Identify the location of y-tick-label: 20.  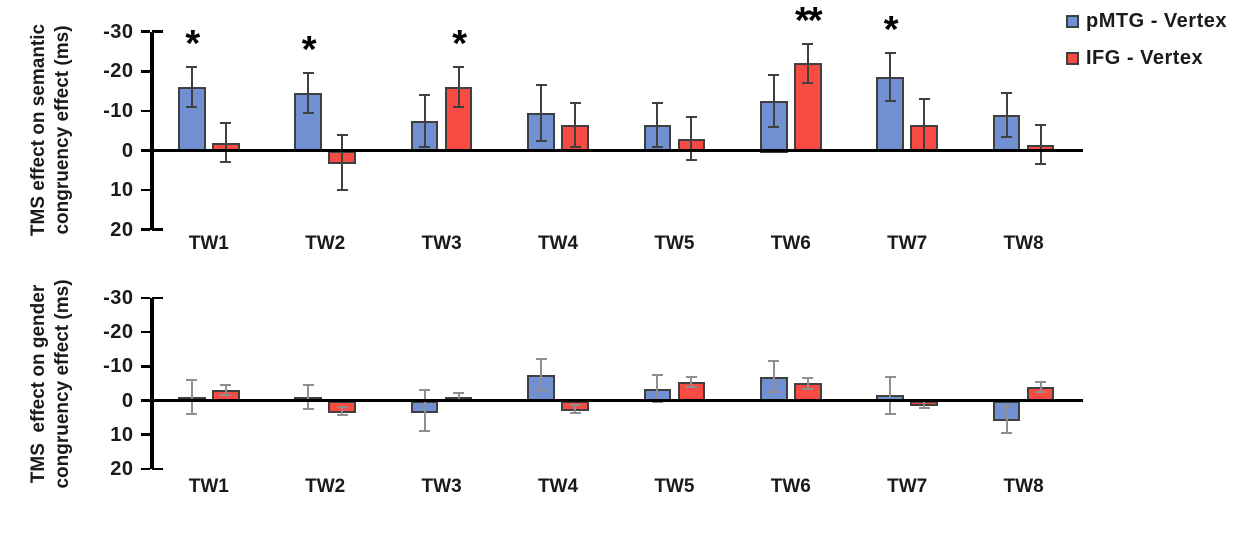
(122, 229).